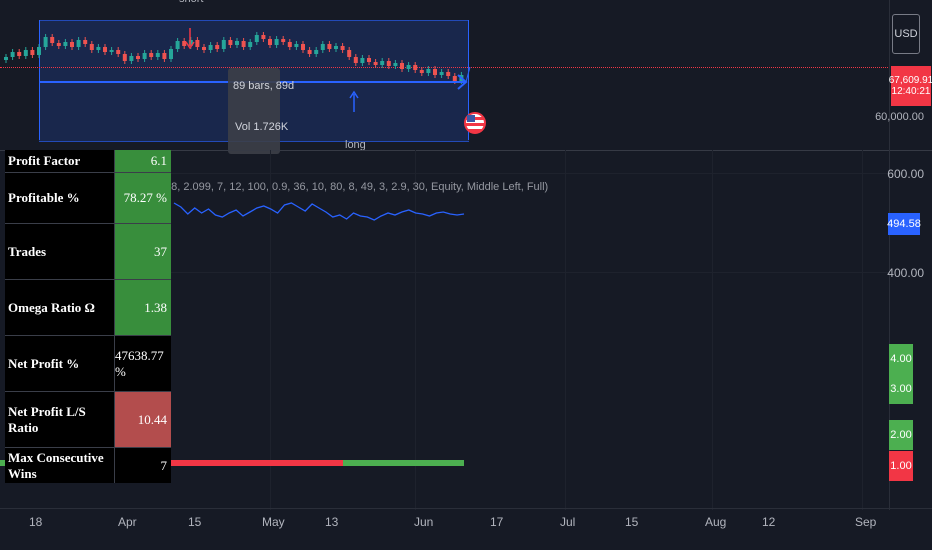 The height and width of the screenshot is (550, 932). Describe the element at coordinates (143, 161) in the screenshot. I see `metric-value: 6.1` at that location.